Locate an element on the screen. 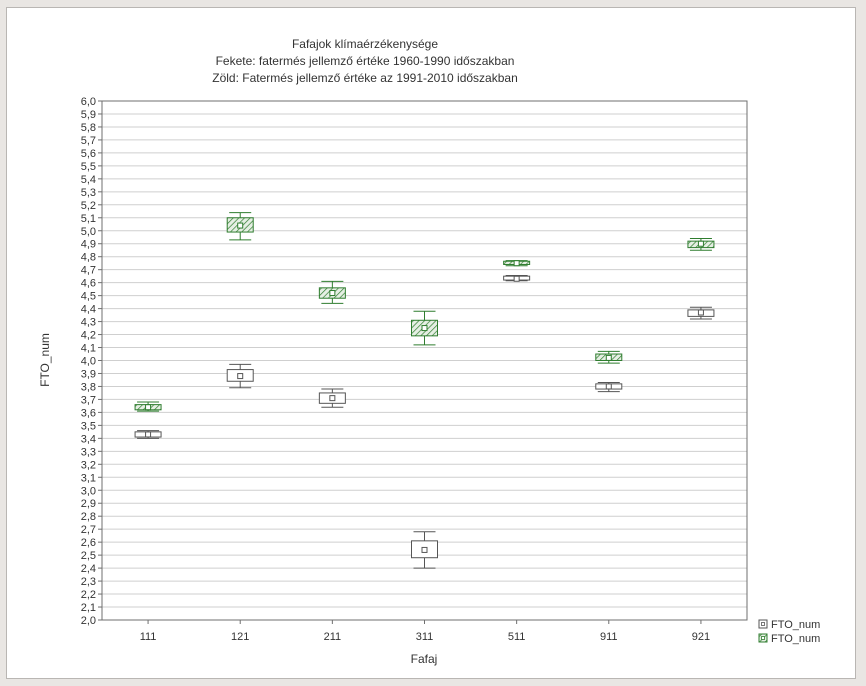 The width and height of the screenshot is (866, 686). legend-label-black: FTO_num is located at coordinates (795, 625).